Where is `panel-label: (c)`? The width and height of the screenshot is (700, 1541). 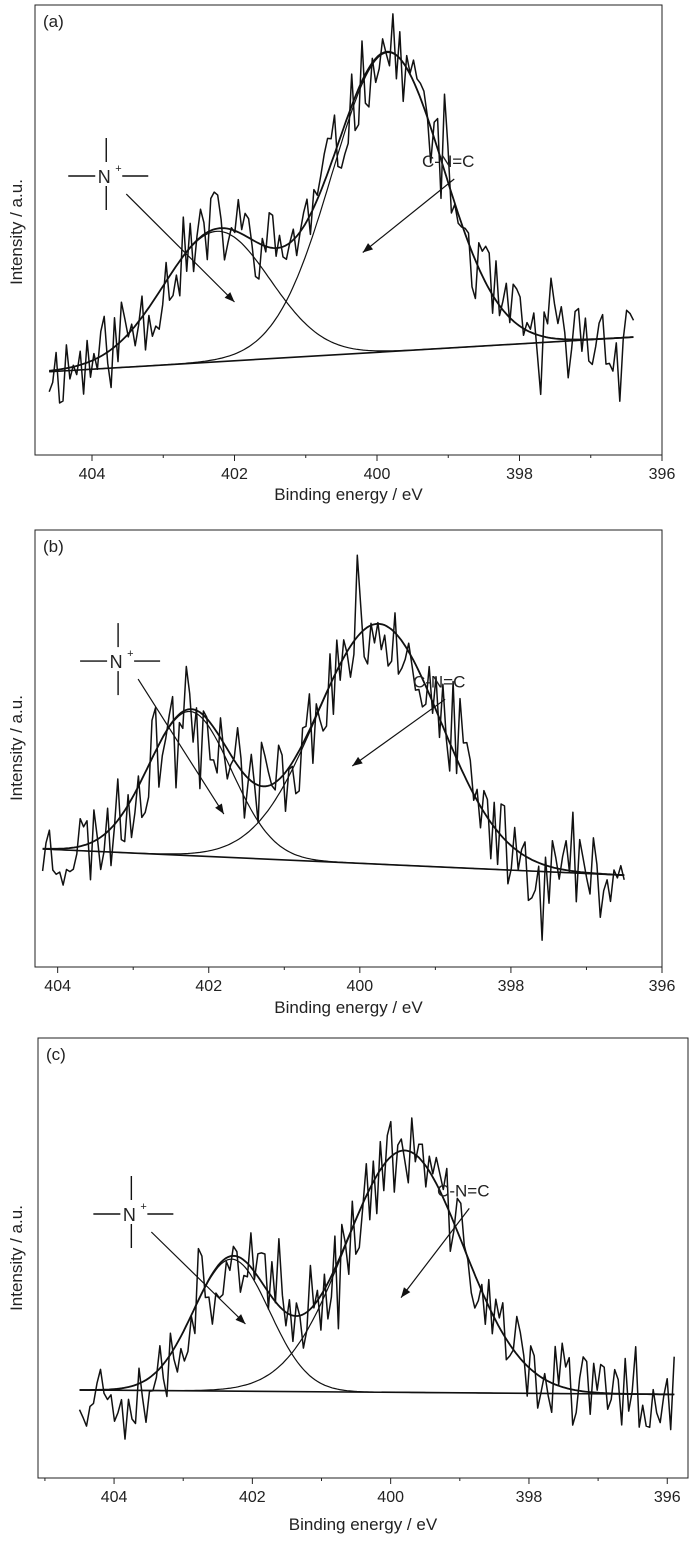 panel-label: (c) is located at coordinates (56, 1054).